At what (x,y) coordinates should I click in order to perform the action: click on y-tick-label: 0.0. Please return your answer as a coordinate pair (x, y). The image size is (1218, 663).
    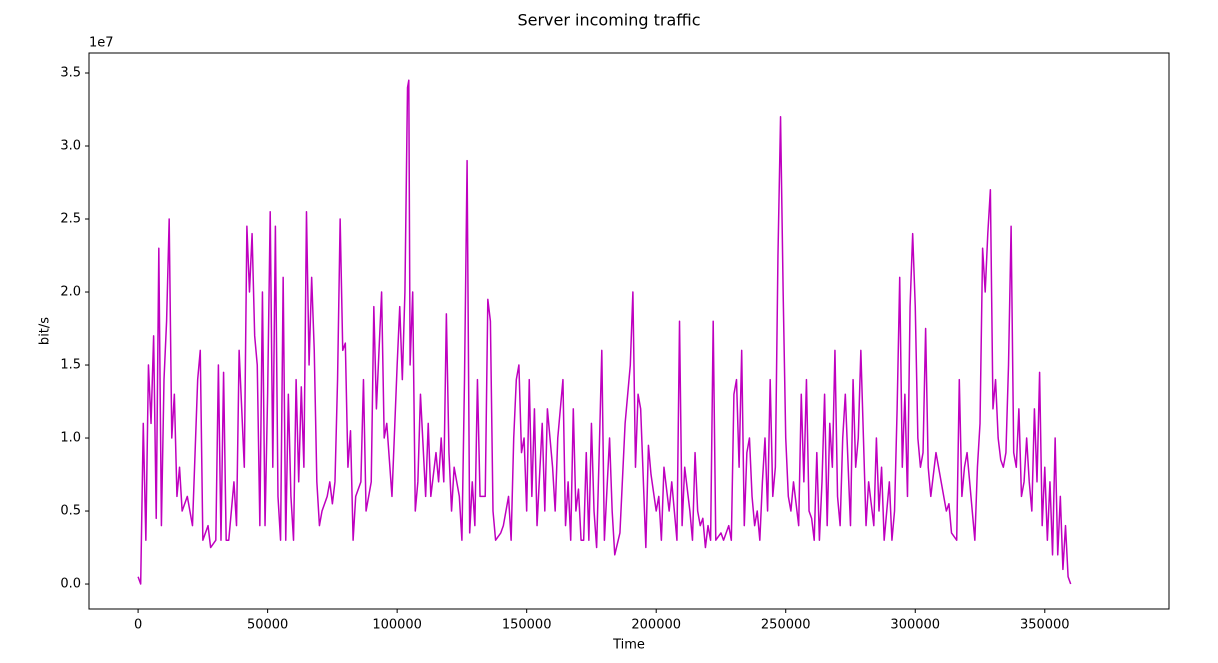
    Looking at the image, I should click on (70, 584).